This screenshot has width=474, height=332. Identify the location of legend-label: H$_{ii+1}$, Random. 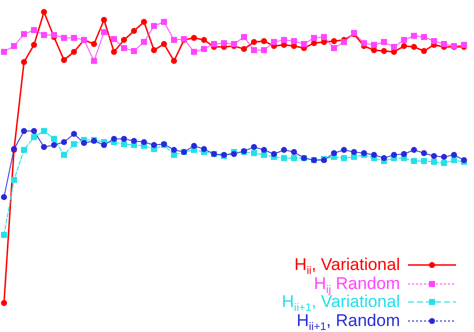
(348, 321).